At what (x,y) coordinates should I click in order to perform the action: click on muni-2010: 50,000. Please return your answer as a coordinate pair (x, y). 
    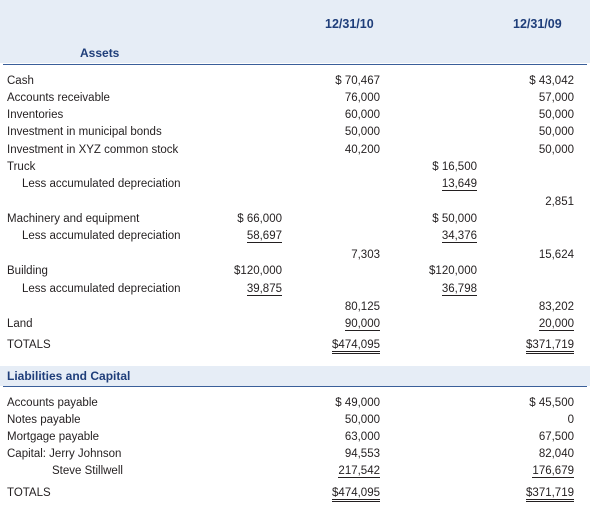
    Looking at the image, I should click on (362, 132).